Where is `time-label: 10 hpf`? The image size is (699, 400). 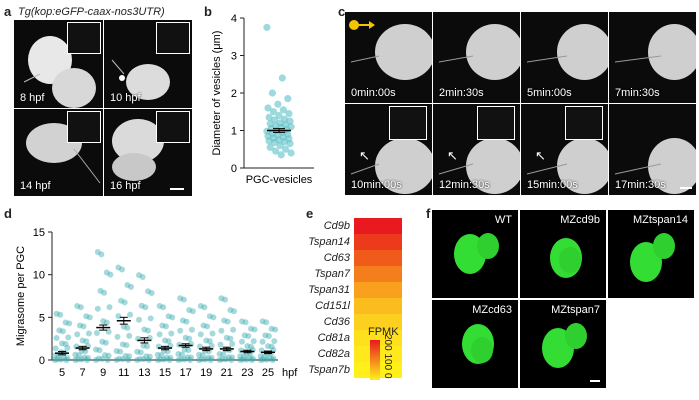
time-label: 10 hpf is located at coordinates (125, 98).